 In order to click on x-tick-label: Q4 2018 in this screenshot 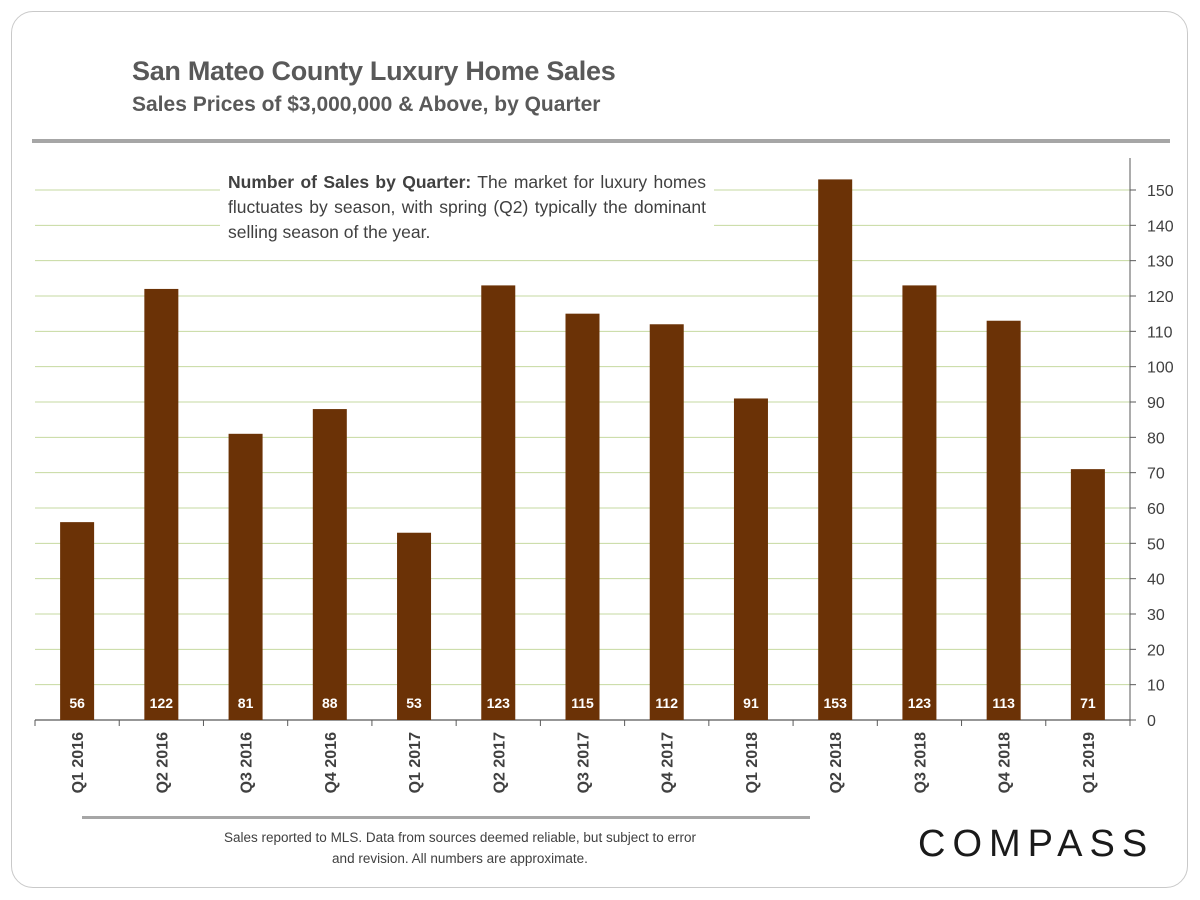, I will do `click(1005, 762)`.